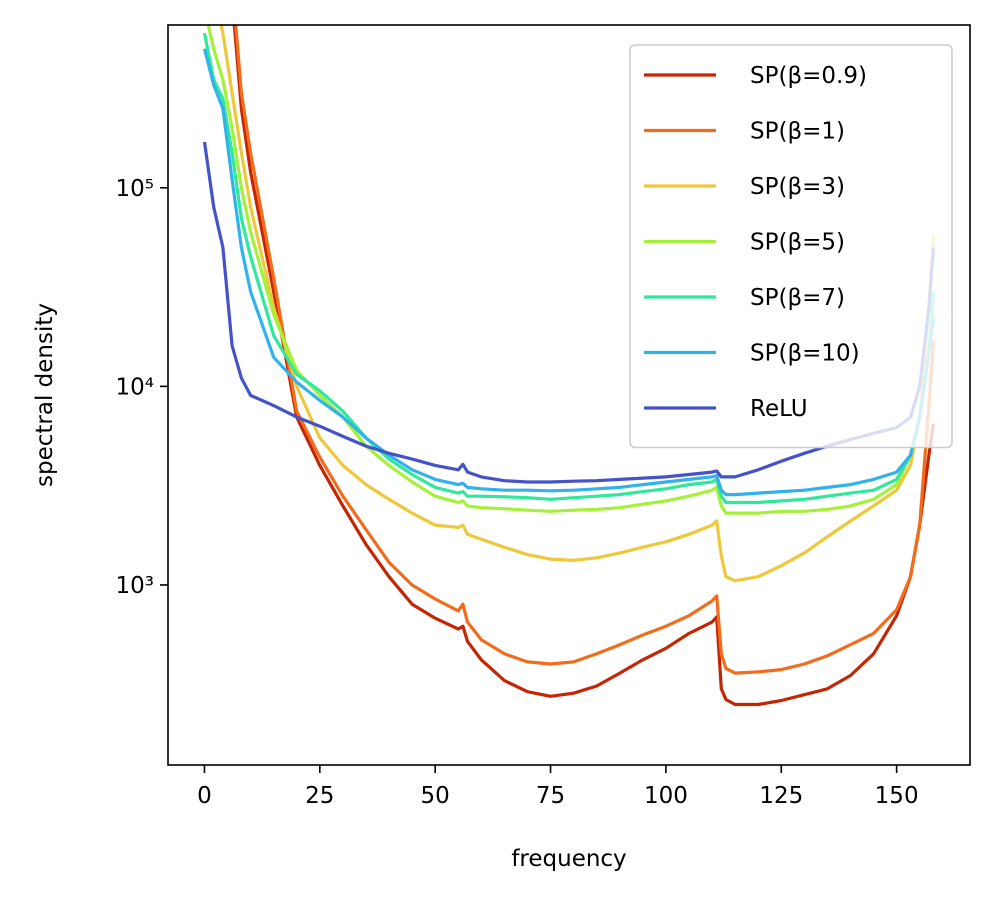 This screenshot has width=997, height=904. I want to click on x-tick-label: 25, so click(319, 796).